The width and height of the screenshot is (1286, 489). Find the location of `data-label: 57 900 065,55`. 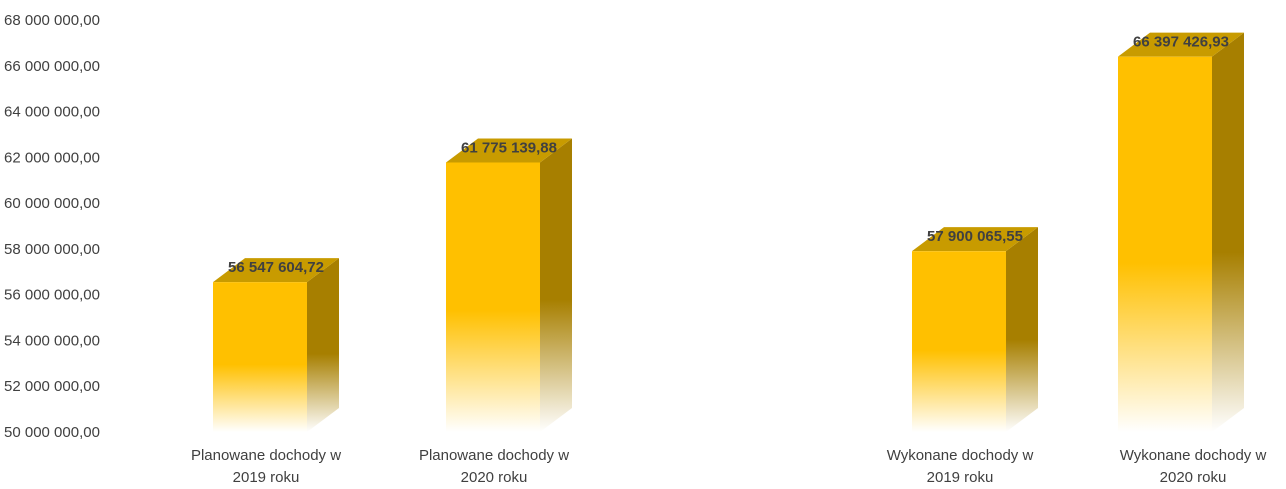

data-label: 57 900 065,55 is located at coordinates (975, 236).